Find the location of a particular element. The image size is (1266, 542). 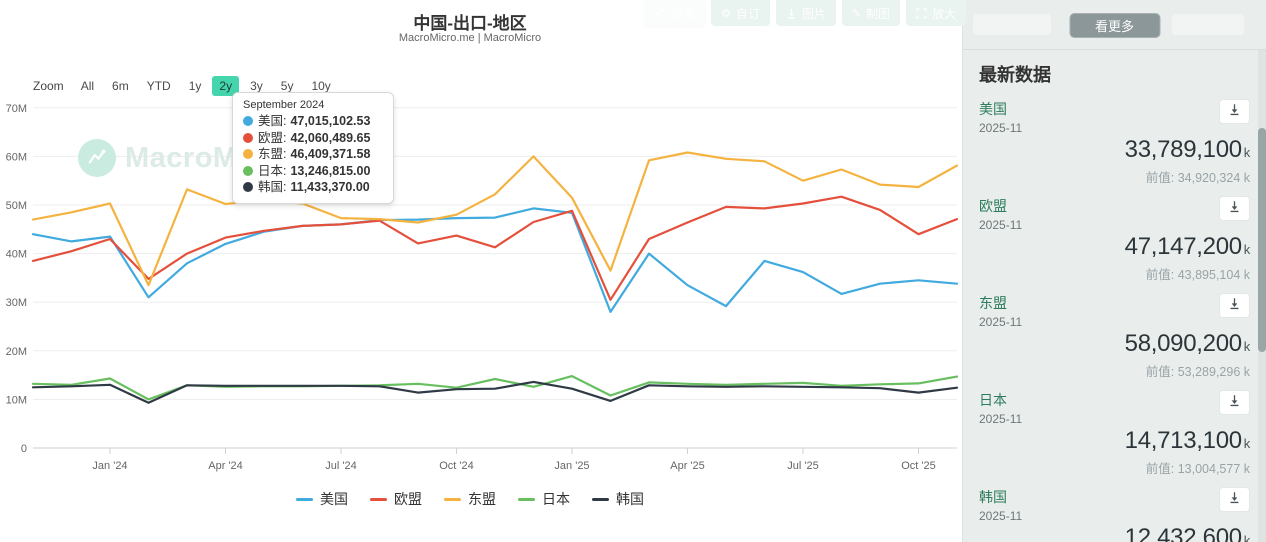

latest-data-heading: 最新数据 is located at coordinates (1015, 75).